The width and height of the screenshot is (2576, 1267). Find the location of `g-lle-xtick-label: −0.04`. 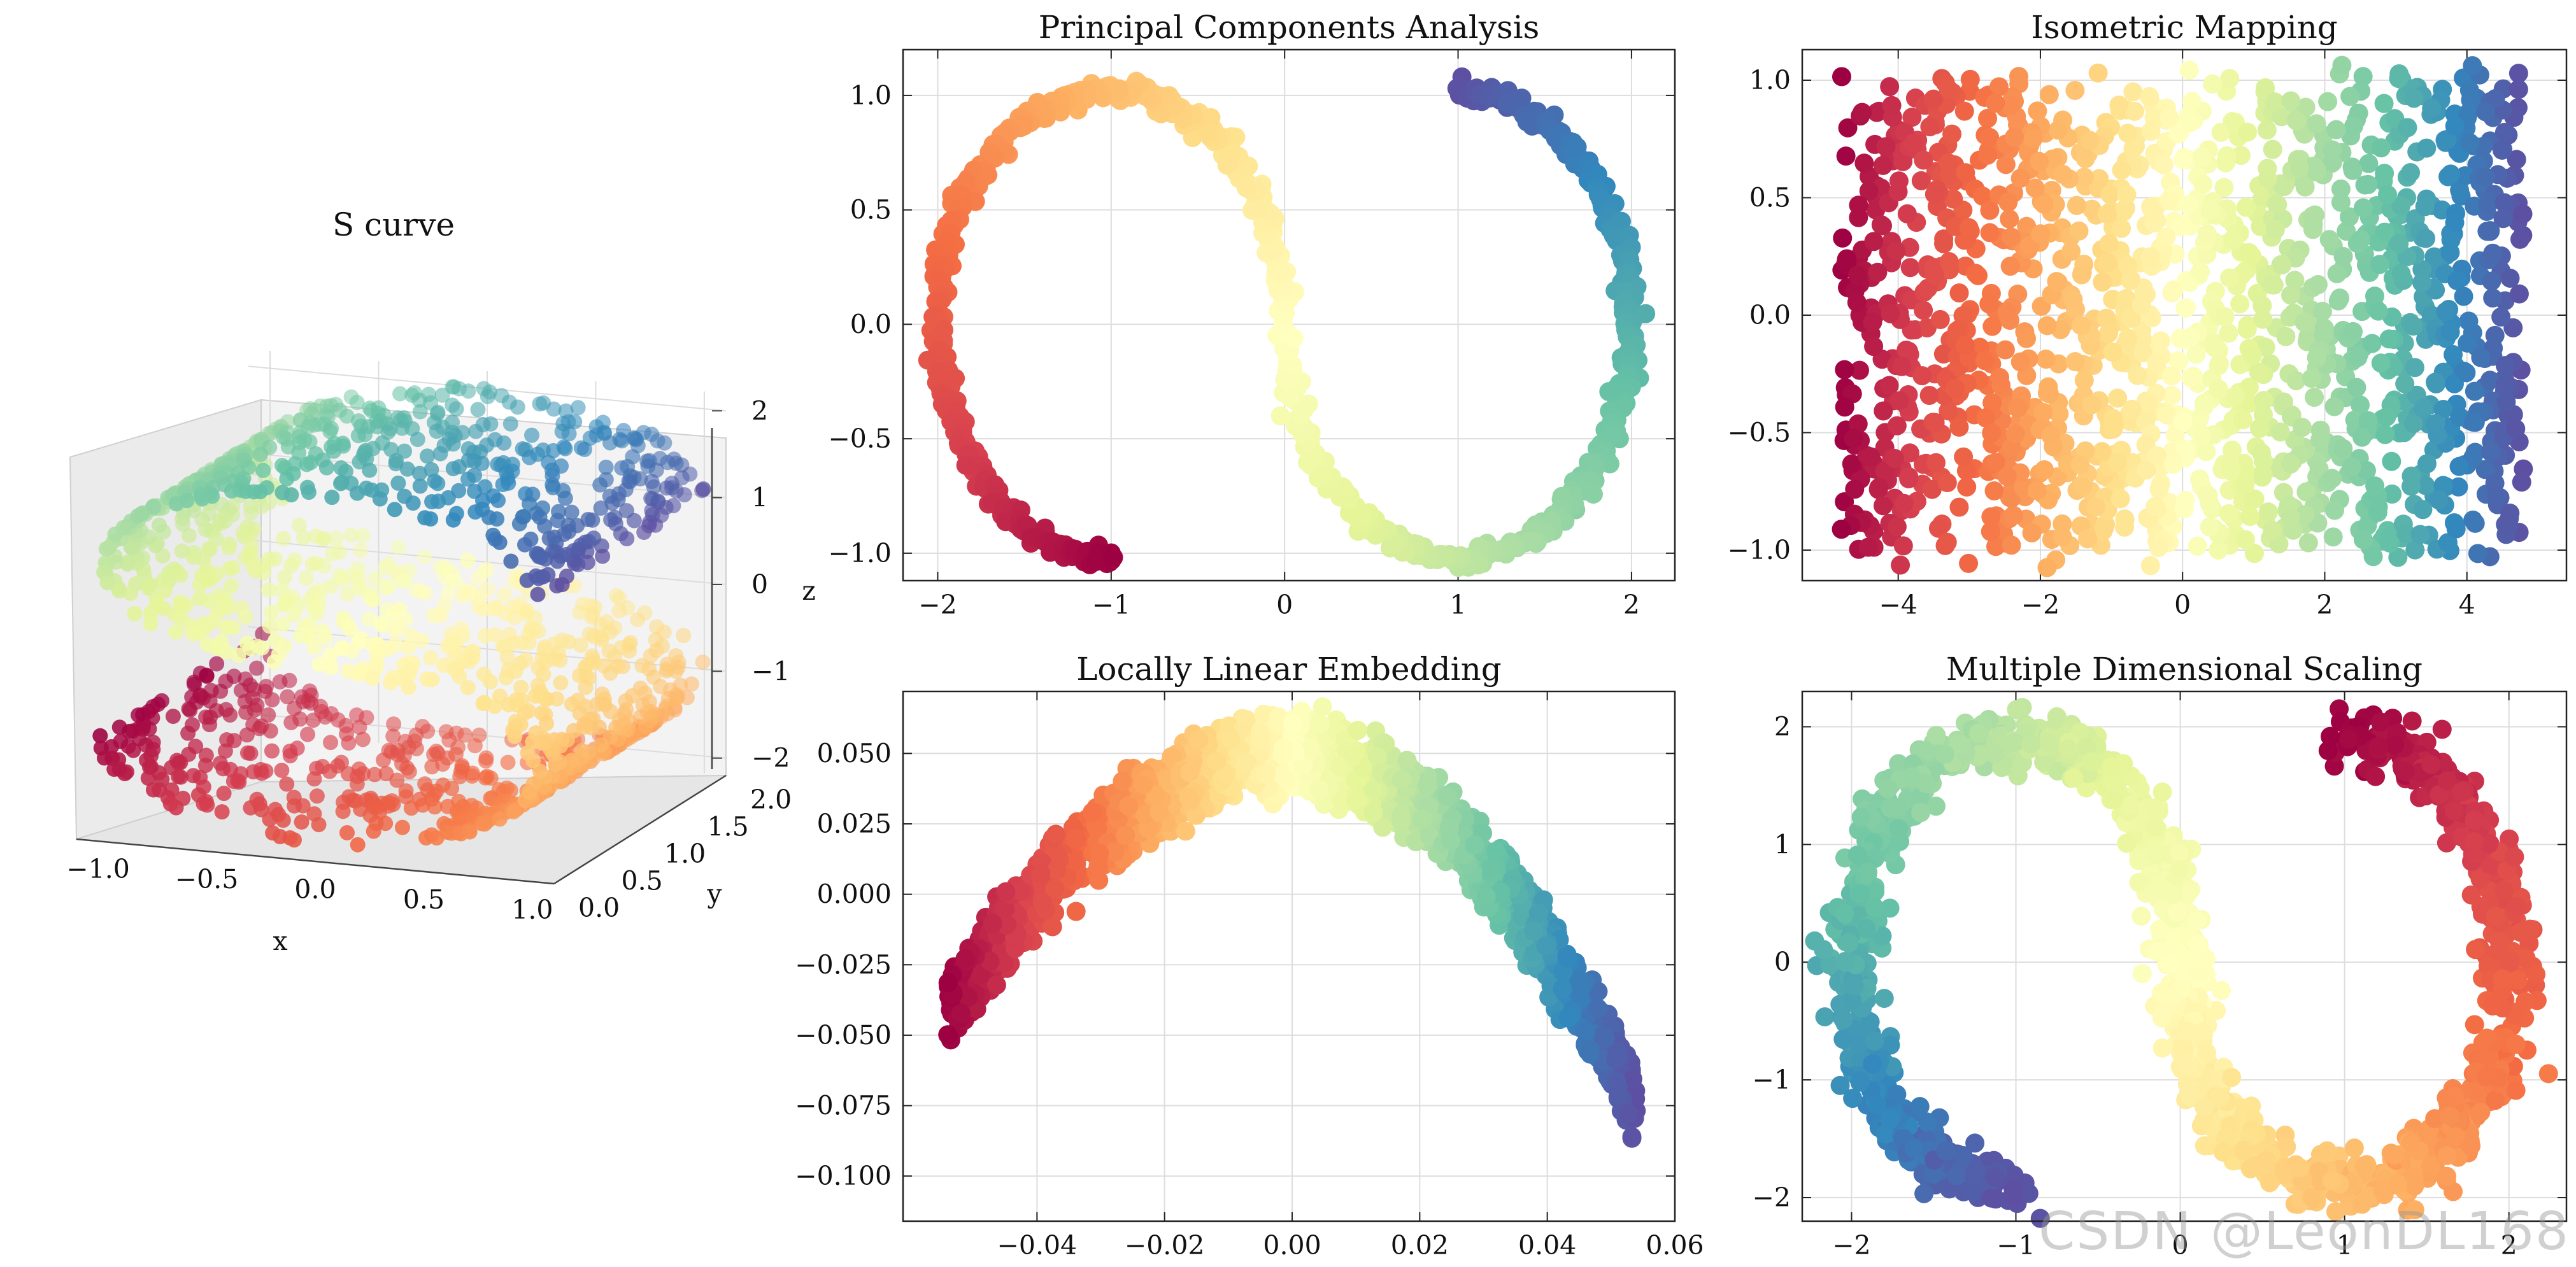

g-lle-xtick-label: −0.04 is located at coordinates (1038, 1245).